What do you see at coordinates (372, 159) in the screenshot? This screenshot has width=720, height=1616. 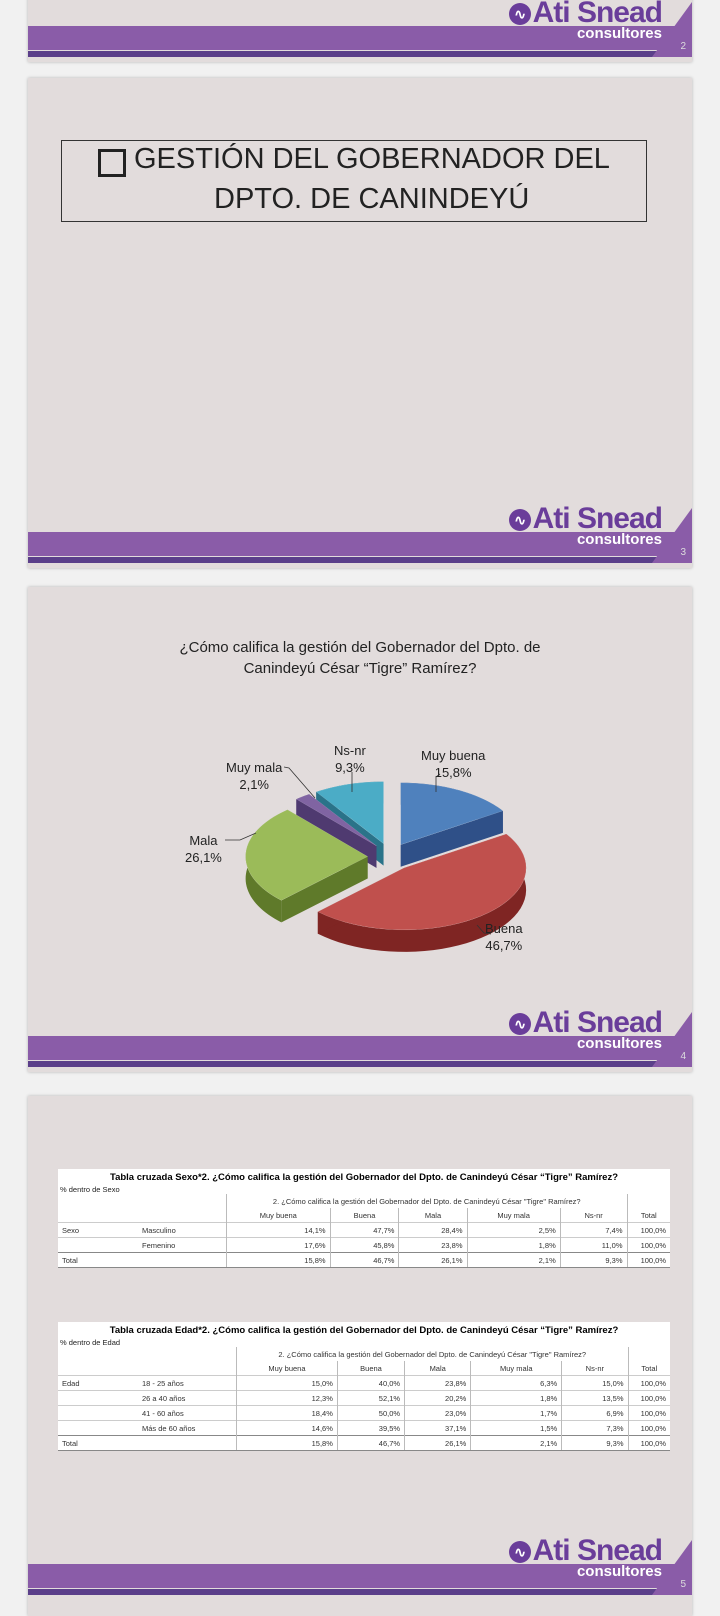 I see `section-title-line1: GESTIÓN DEL GOBERNADOR DEL` at bounding box center [372, 159].